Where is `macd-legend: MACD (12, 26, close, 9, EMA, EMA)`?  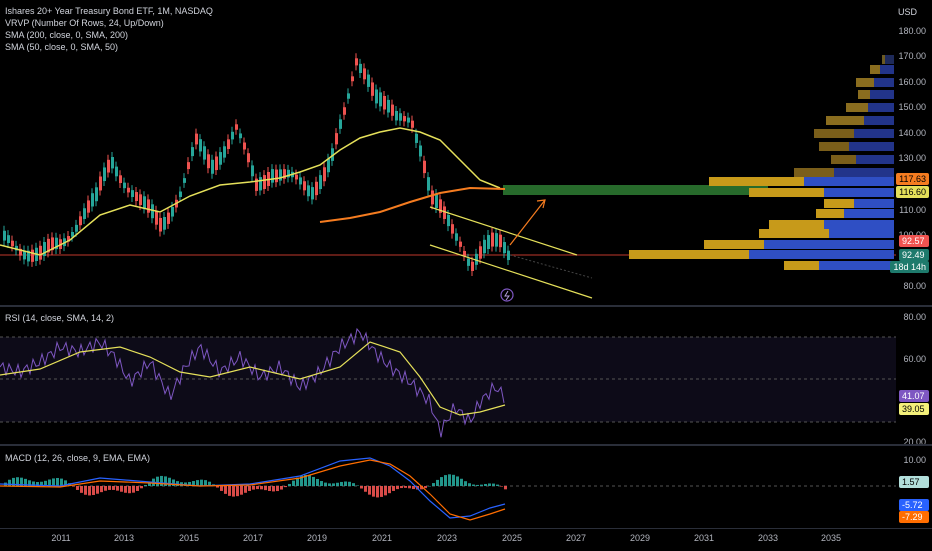 macd-legend: MACD (12, 26, close, 9, EMA, EMA) is located at coordinates (78, 458).